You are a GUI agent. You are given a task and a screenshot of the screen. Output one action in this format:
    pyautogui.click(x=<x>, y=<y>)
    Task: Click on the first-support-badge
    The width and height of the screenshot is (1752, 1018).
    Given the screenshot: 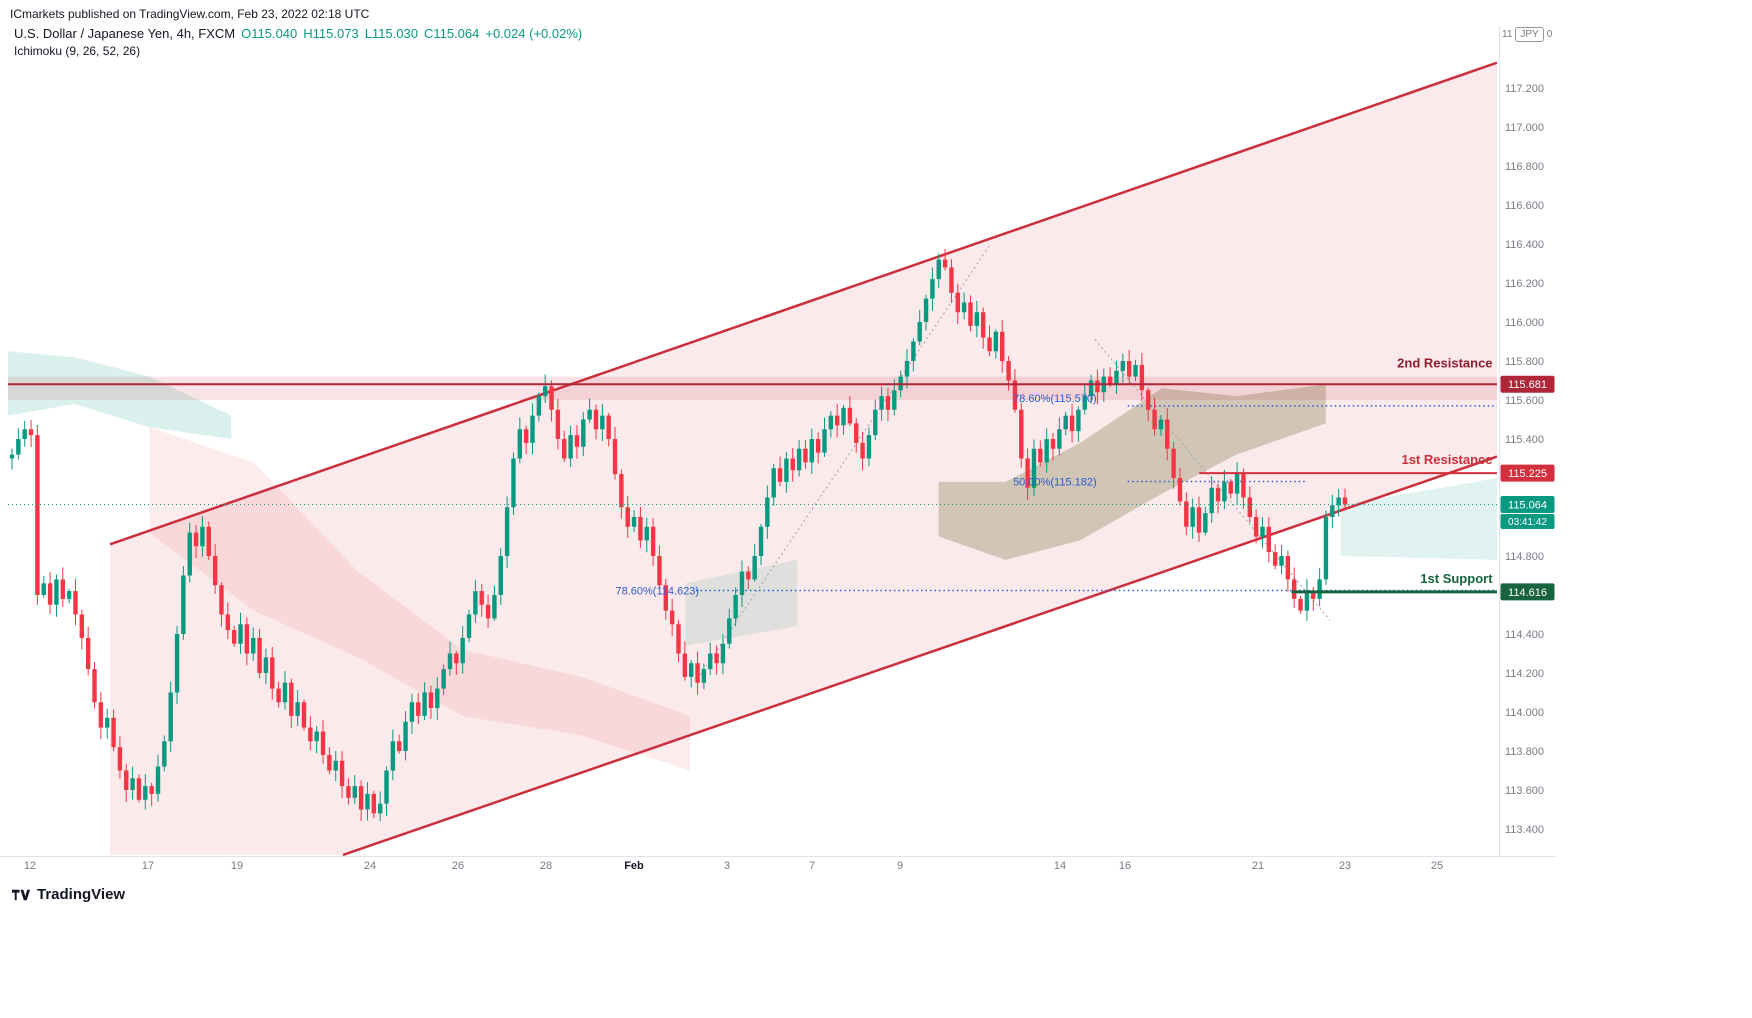 What is the action you would take?
    pyautogui.click(x=1527, y=592)
    